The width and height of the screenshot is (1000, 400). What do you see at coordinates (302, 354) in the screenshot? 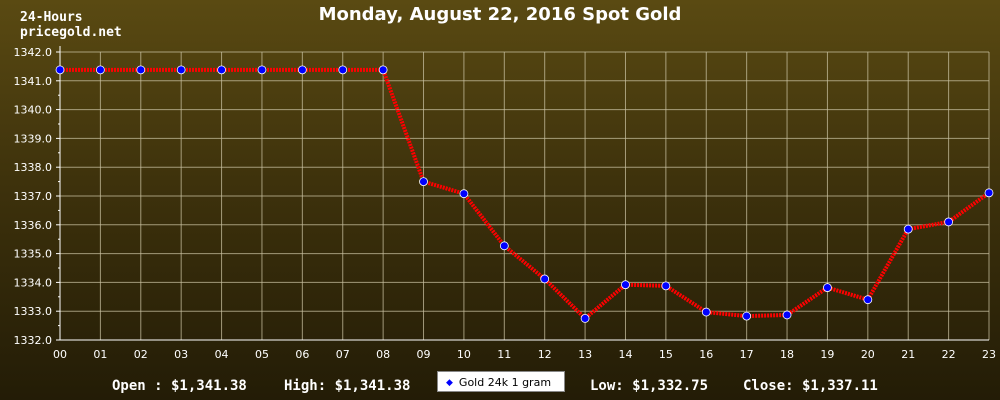
I see `x-tick-label: 06` at bounding box center [302, 354].